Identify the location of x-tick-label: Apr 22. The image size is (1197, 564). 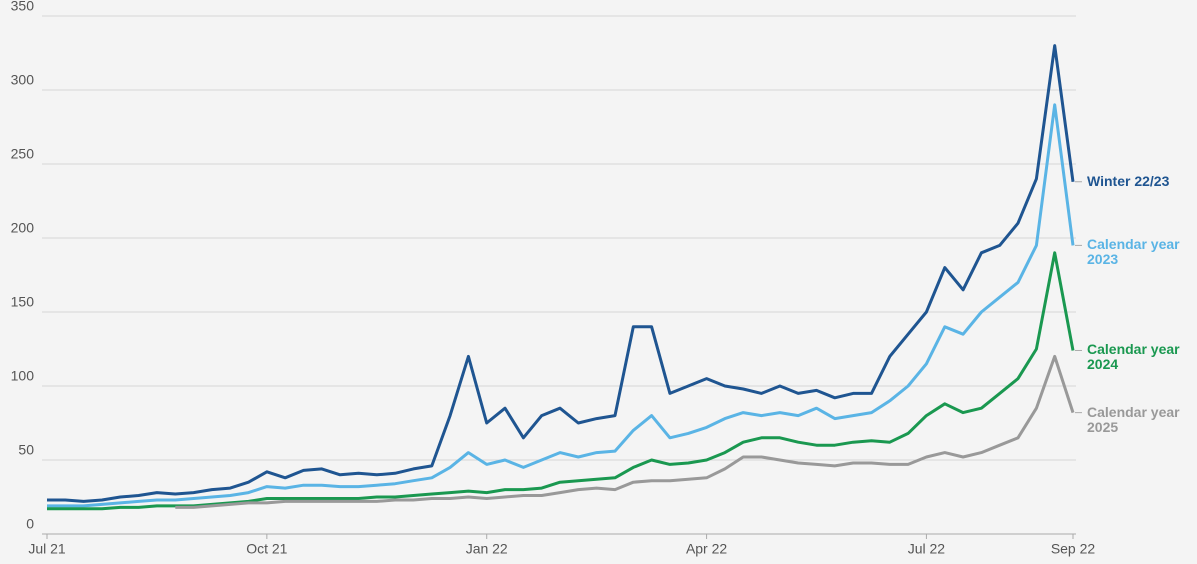
(706, 549).